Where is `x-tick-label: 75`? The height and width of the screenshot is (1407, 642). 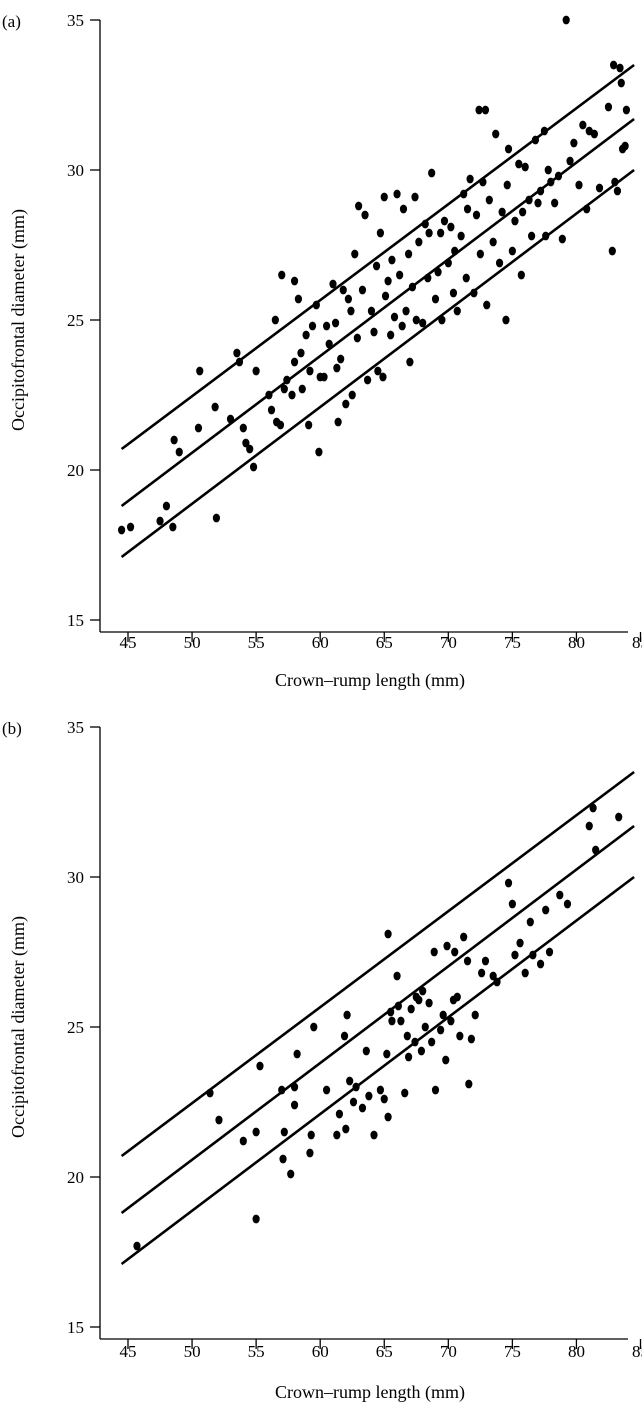
x-tick-label: 75 is located at coordinates (512, 1351).